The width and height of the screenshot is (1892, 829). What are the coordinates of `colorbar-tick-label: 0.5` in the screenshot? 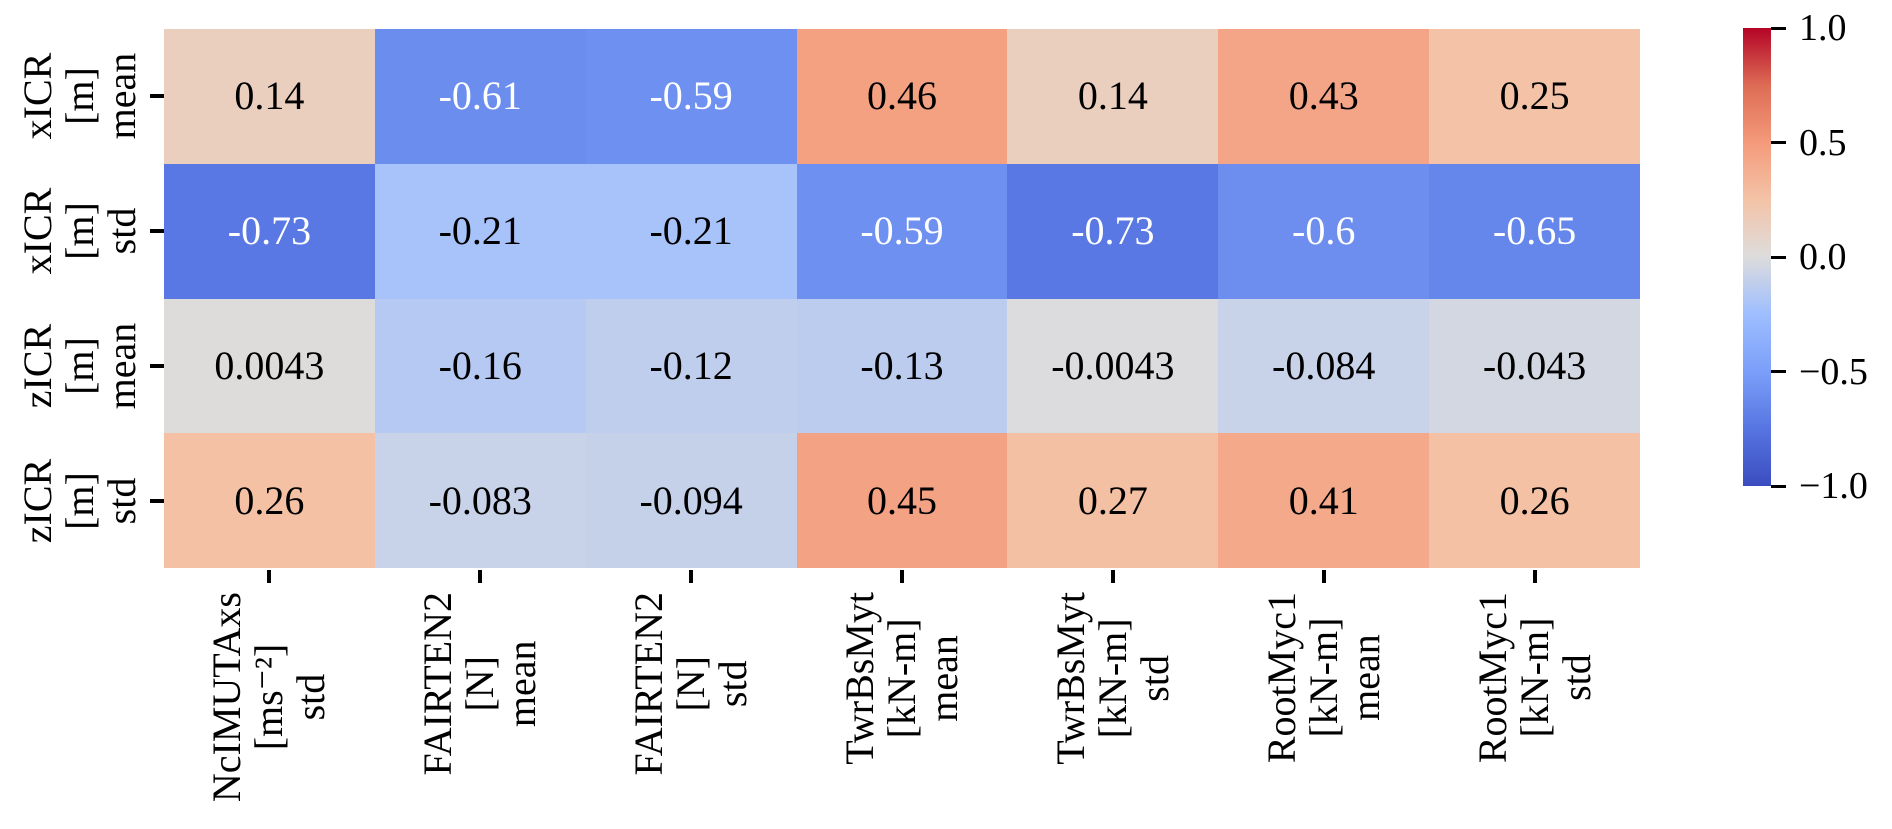 It's located at (1823, 142).